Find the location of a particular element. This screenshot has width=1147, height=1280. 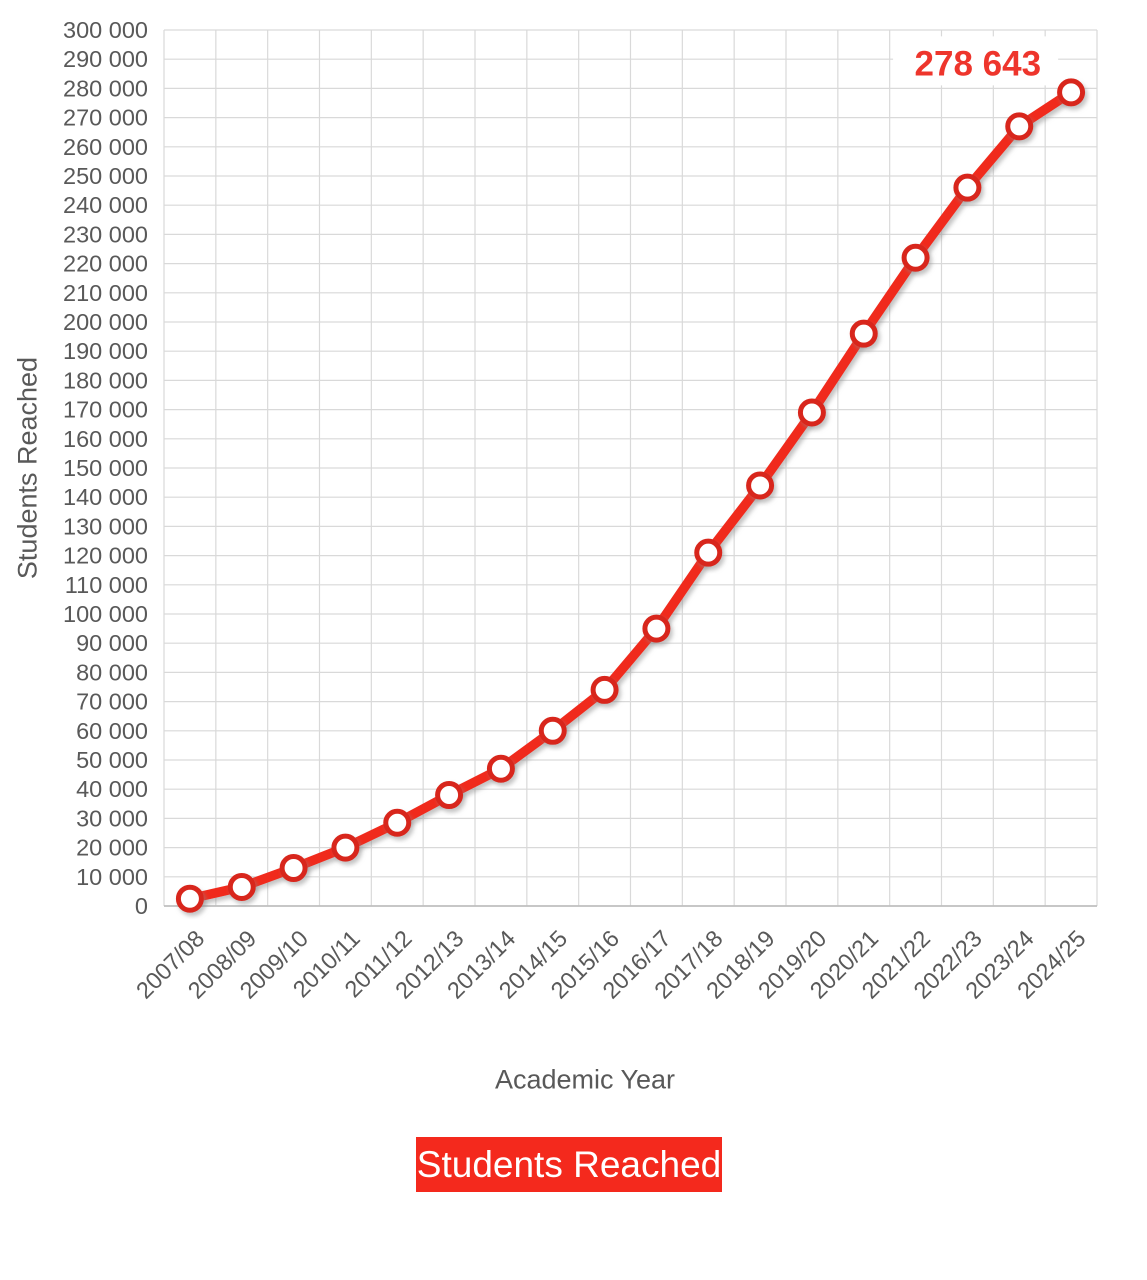

y-tick-label: 300 000 is located at coordinates (105, 30).